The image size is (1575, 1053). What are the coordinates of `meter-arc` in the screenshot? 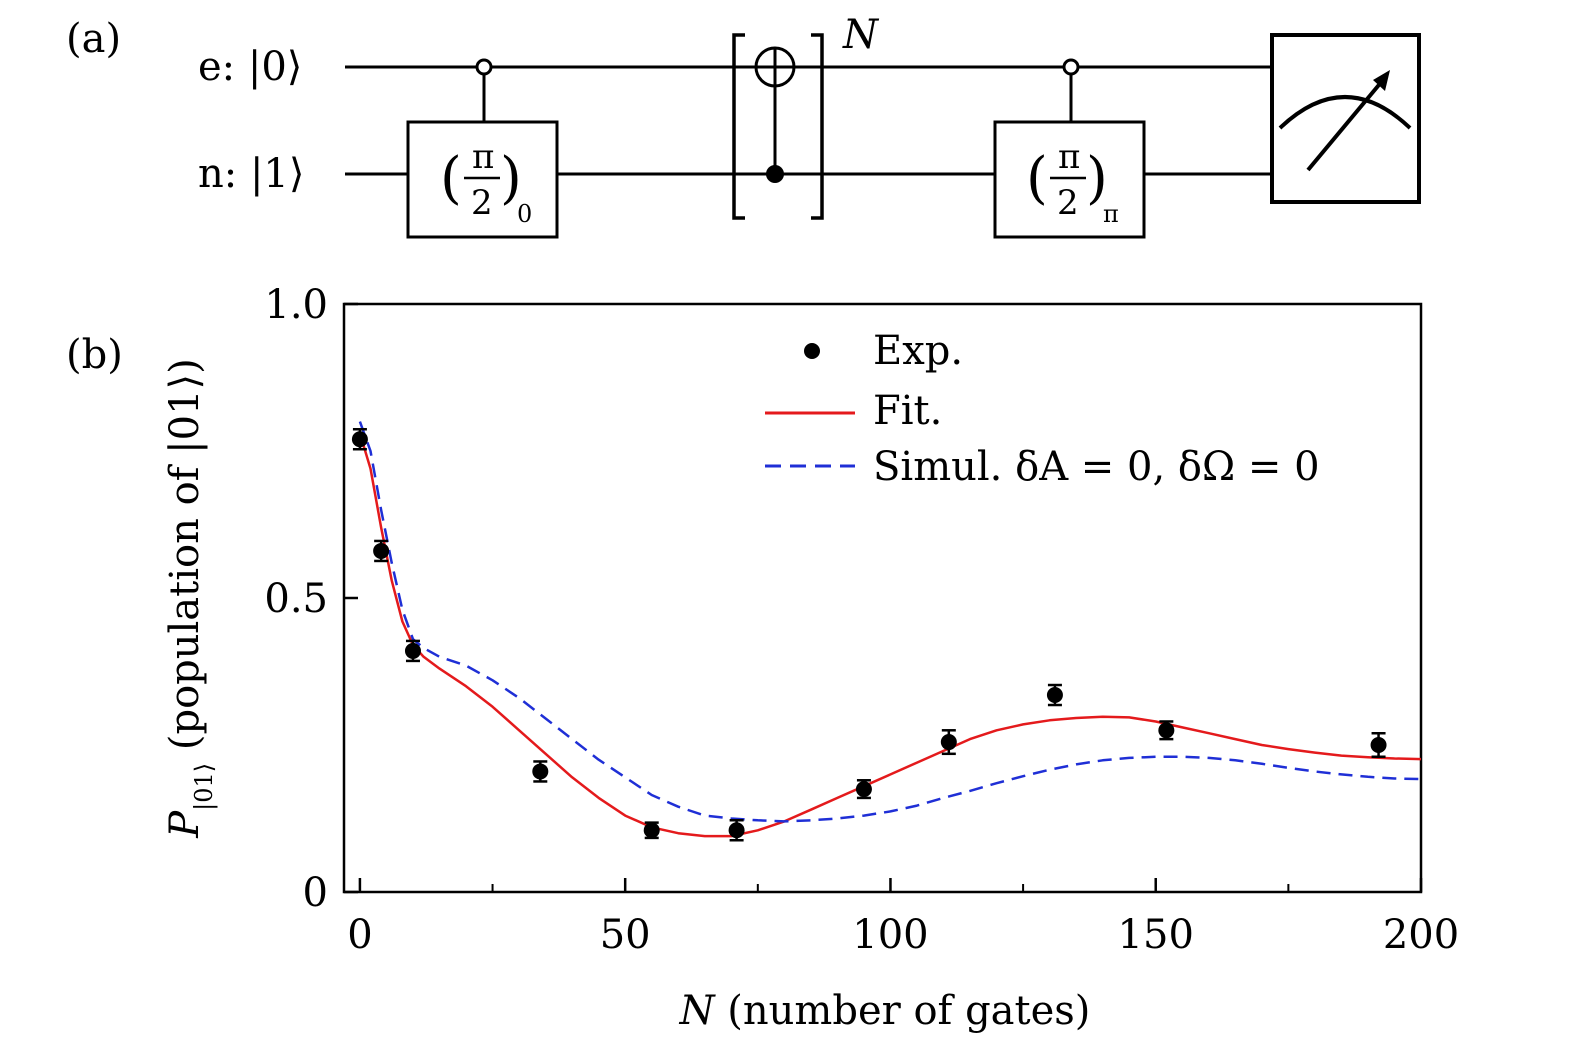 It's located at (1345, 112).